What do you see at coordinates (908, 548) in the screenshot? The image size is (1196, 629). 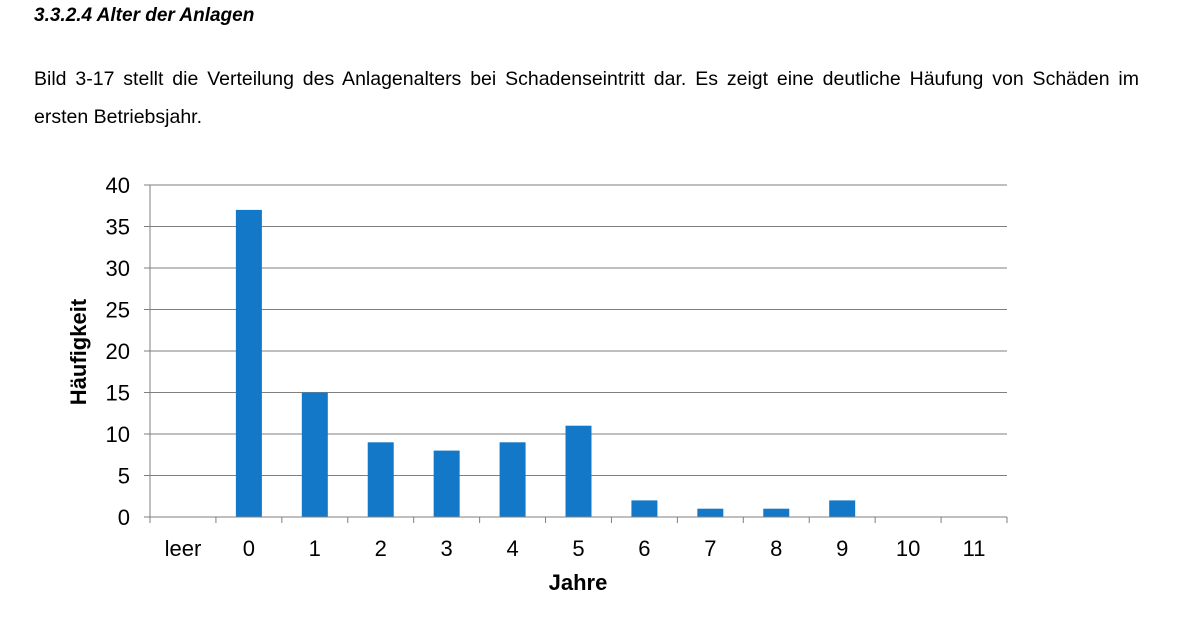 I see `x-tick-label: 10` at bounding box center [908, 548].